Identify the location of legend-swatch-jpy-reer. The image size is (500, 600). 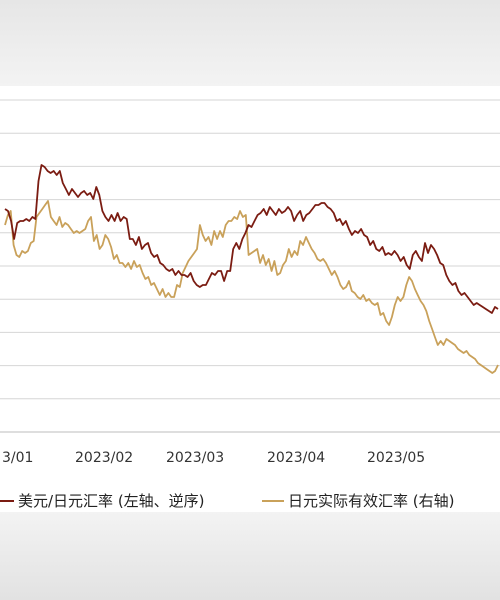
(273, 500).